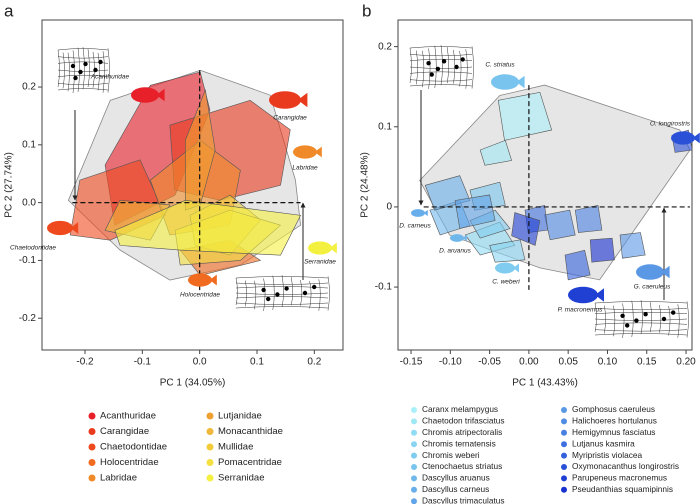  I want to click on y-tick-label: -0.1, so click(384, 287).